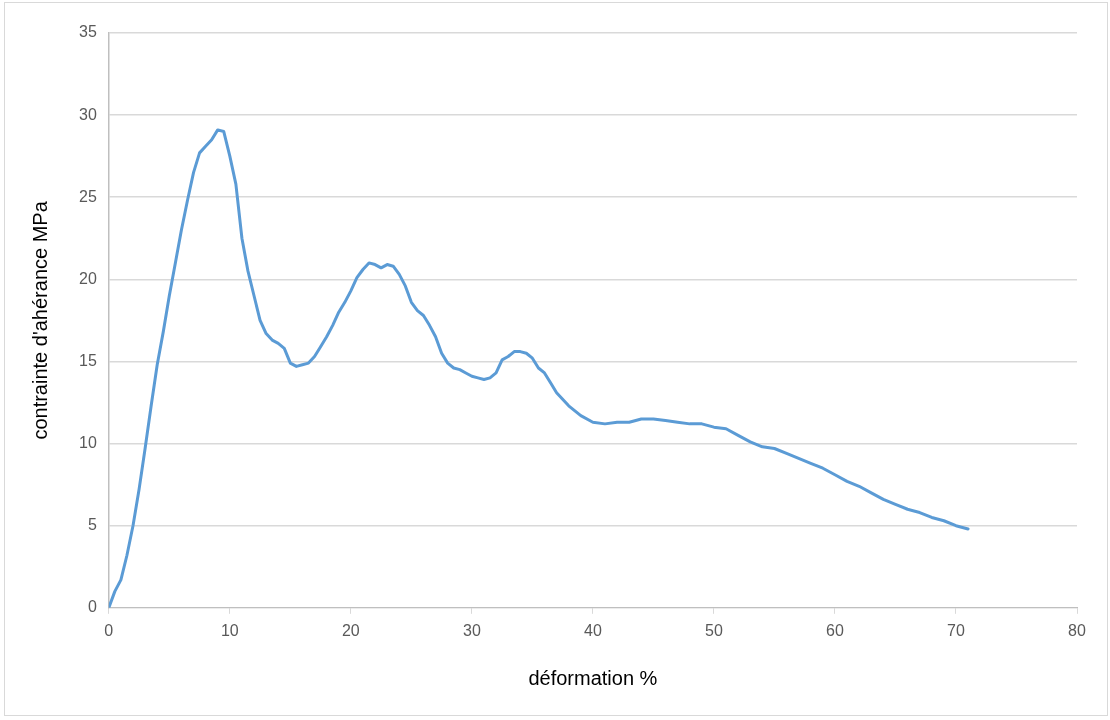  I want to click on x-tick-label: 50, so click(714, 630).